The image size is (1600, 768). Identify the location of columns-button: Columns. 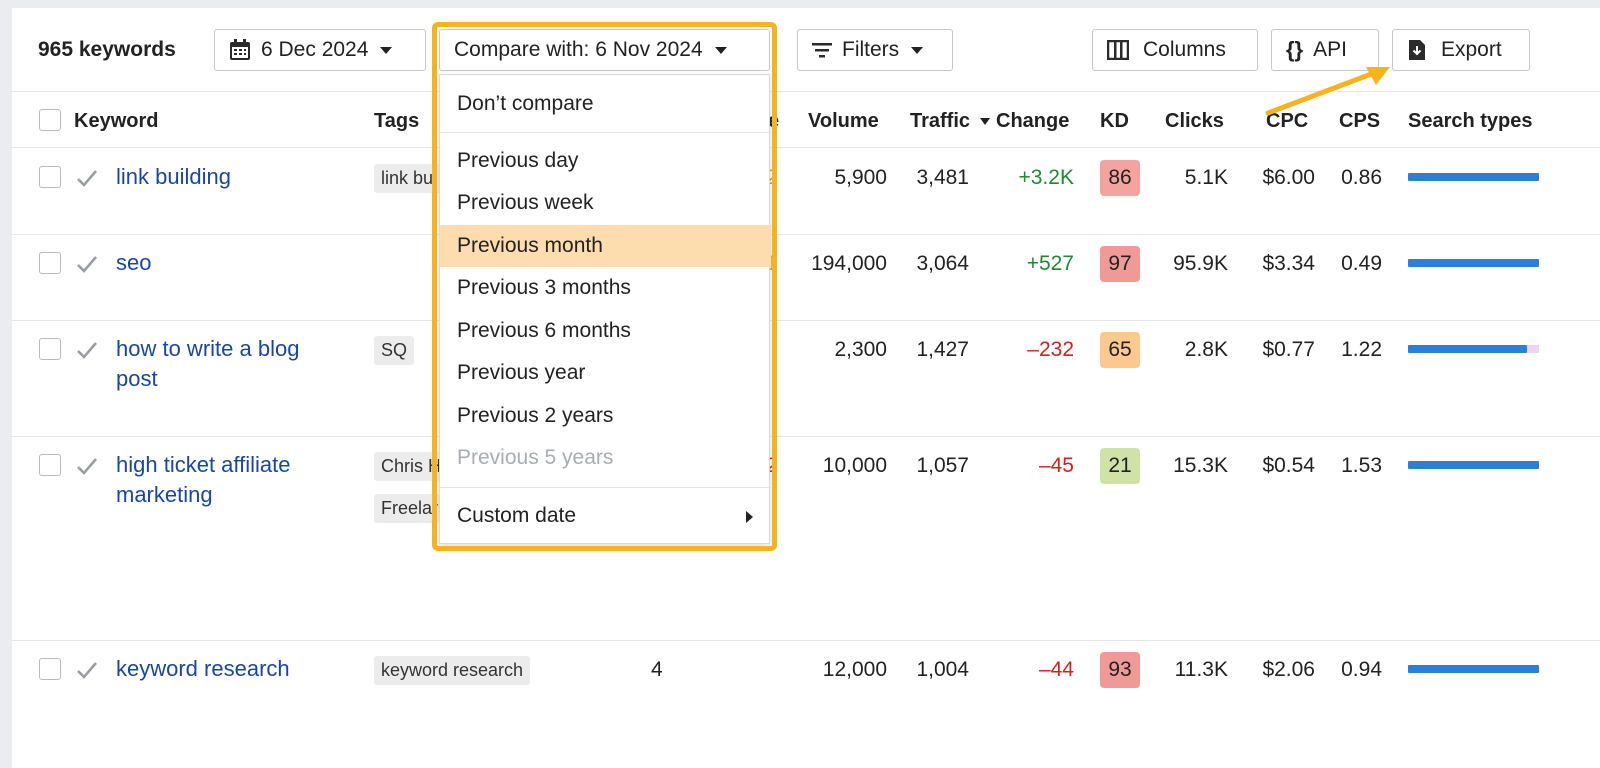
(1175, 50).